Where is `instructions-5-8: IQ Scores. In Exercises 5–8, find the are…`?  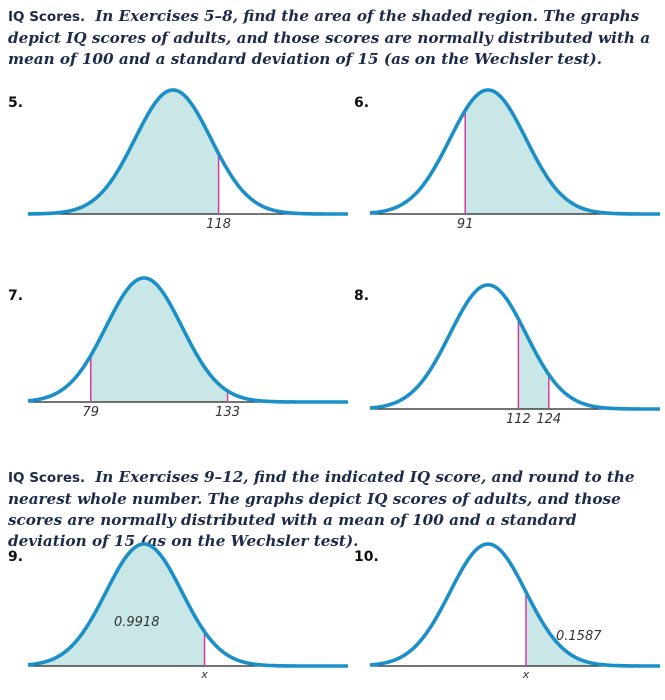 instructions-5-8: IQ Scores. In Exercises 5–8, find the are… is located at coordinates (333, 38).